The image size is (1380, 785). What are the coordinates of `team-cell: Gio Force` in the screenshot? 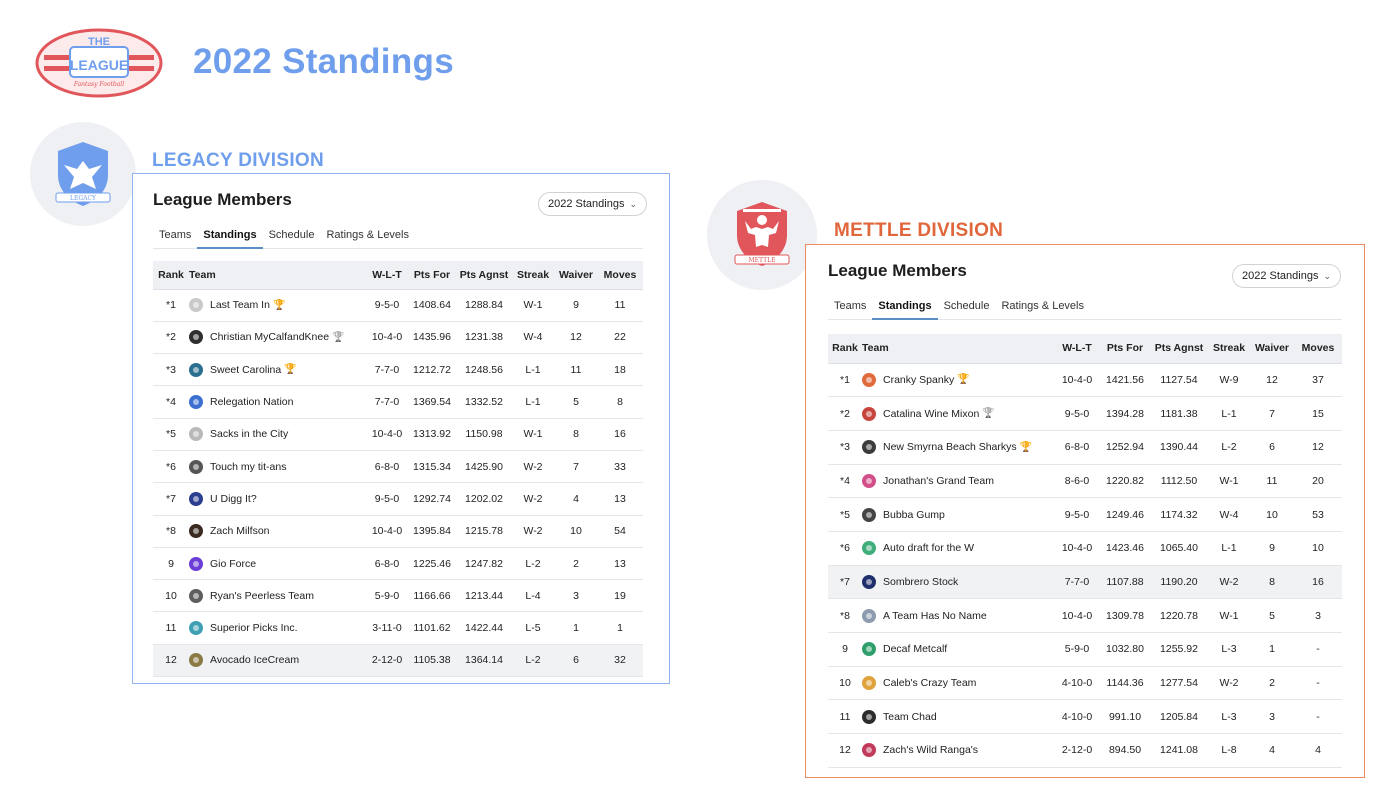 It's located at (278, 564).